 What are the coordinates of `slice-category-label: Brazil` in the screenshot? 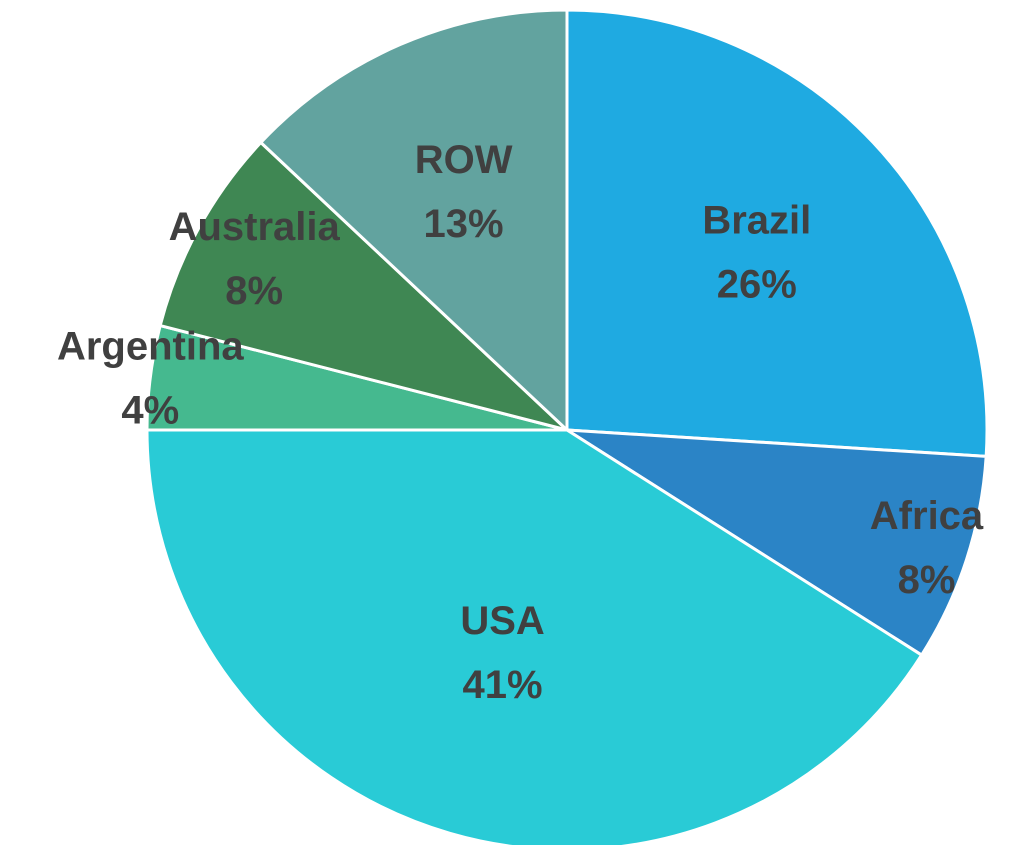 It's located at (756, 221).